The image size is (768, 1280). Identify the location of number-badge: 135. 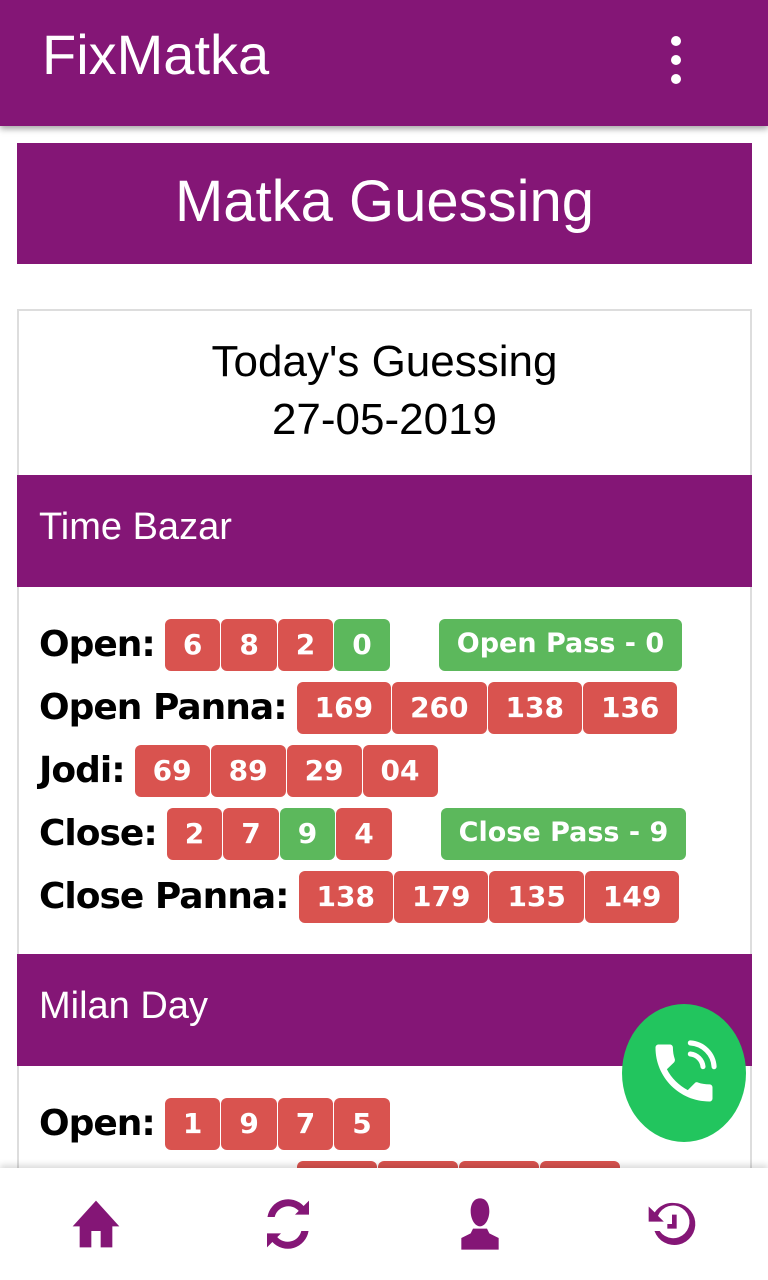
(536, 896).